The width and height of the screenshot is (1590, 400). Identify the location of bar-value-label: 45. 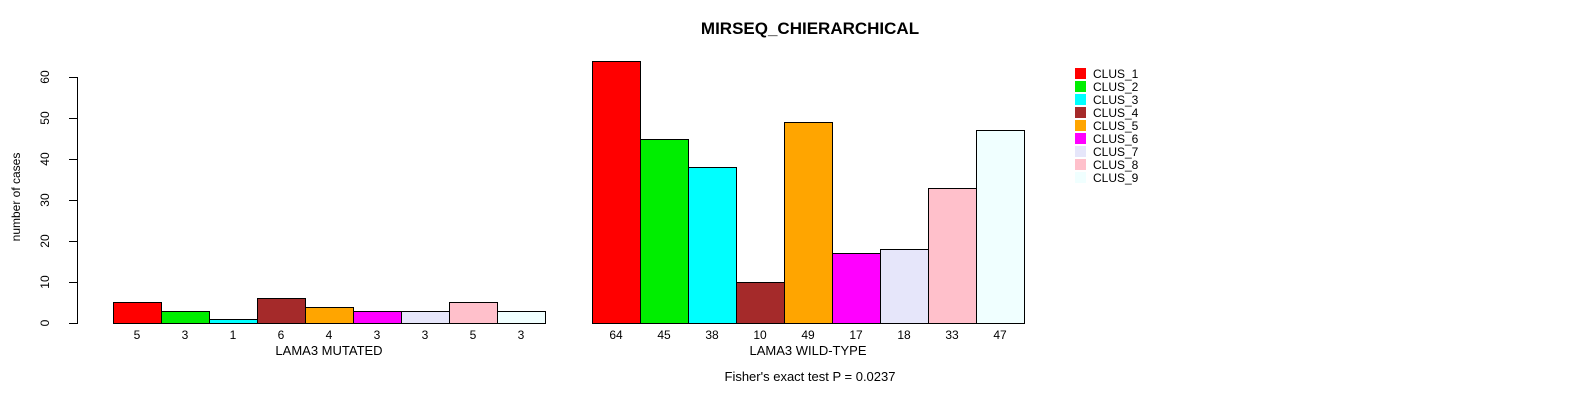
(664, 335).